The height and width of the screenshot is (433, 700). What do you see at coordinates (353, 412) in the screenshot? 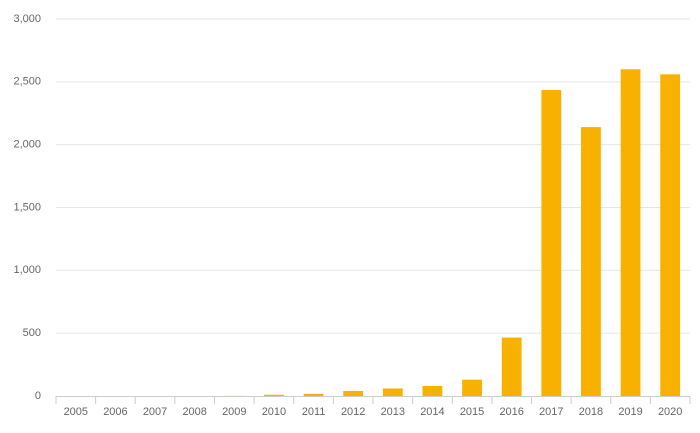
I see `x-tick-label: 2012` at bounding box center [353, 412].